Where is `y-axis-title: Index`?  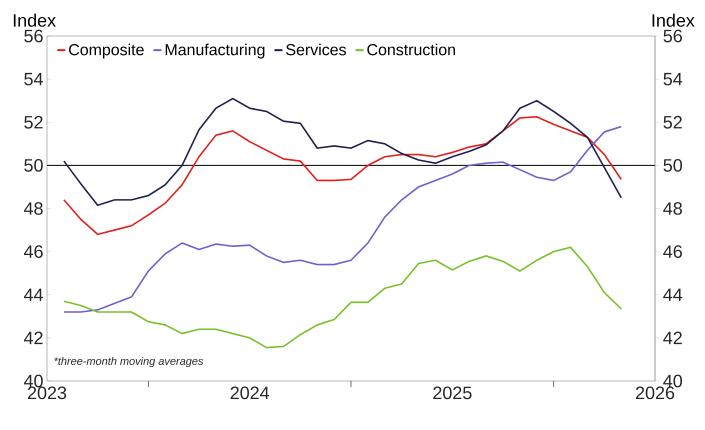
y-axis-title: Index is located at coordinates (35, 20).